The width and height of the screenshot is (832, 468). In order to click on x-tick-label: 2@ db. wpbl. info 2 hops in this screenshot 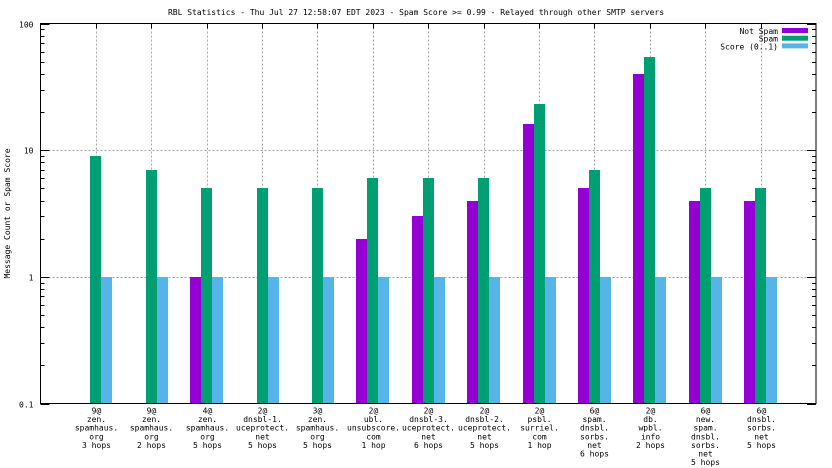, I will do `click(650, 428)`.